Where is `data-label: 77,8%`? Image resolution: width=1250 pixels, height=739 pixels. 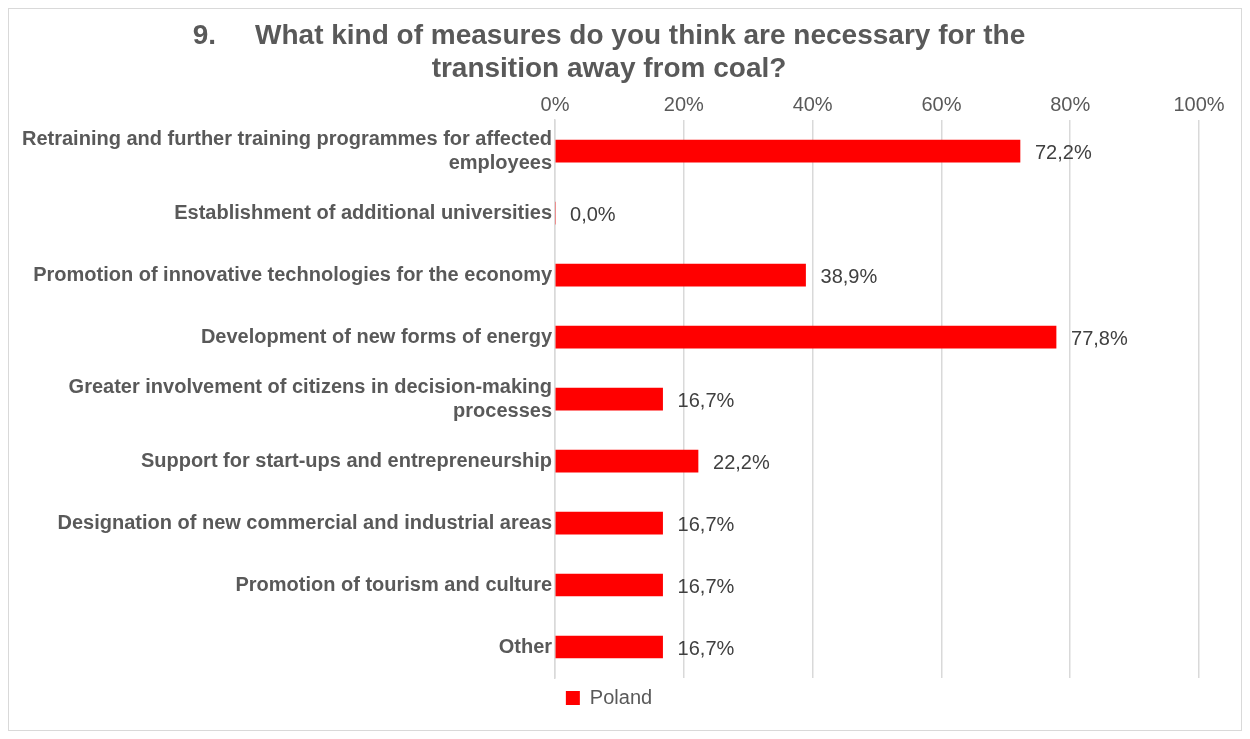 data-label: 77,8% is located at coordinates (1099, 337).